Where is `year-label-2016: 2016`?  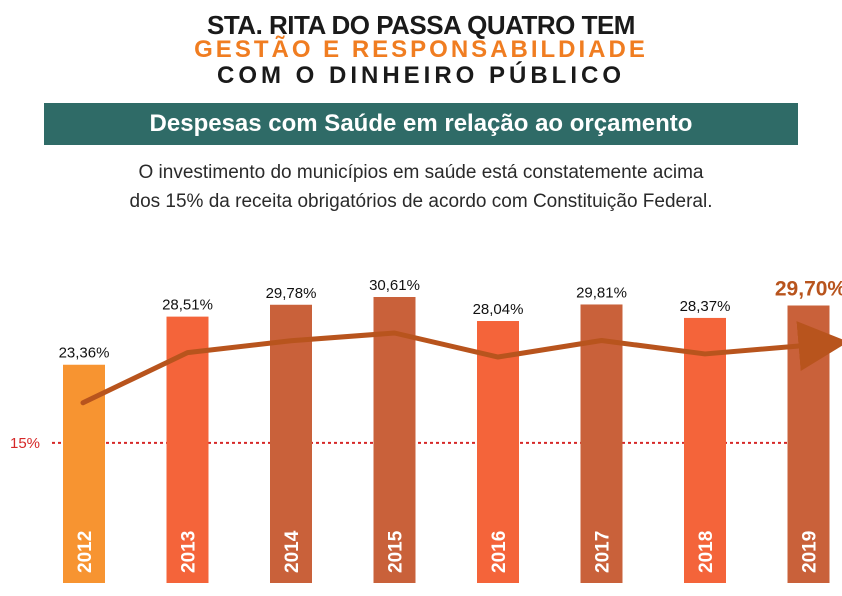
year-label-2016: 2016 is located at coordinates (499, 552).